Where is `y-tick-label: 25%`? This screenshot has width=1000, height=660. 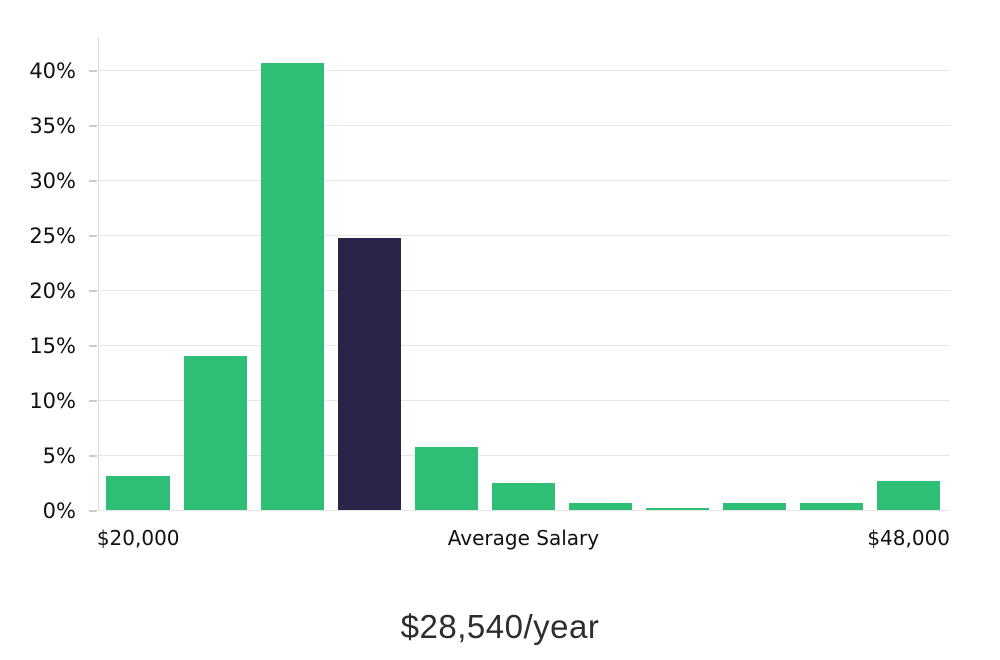
y-tick-label: 25% is located at coordinates (52, 236).